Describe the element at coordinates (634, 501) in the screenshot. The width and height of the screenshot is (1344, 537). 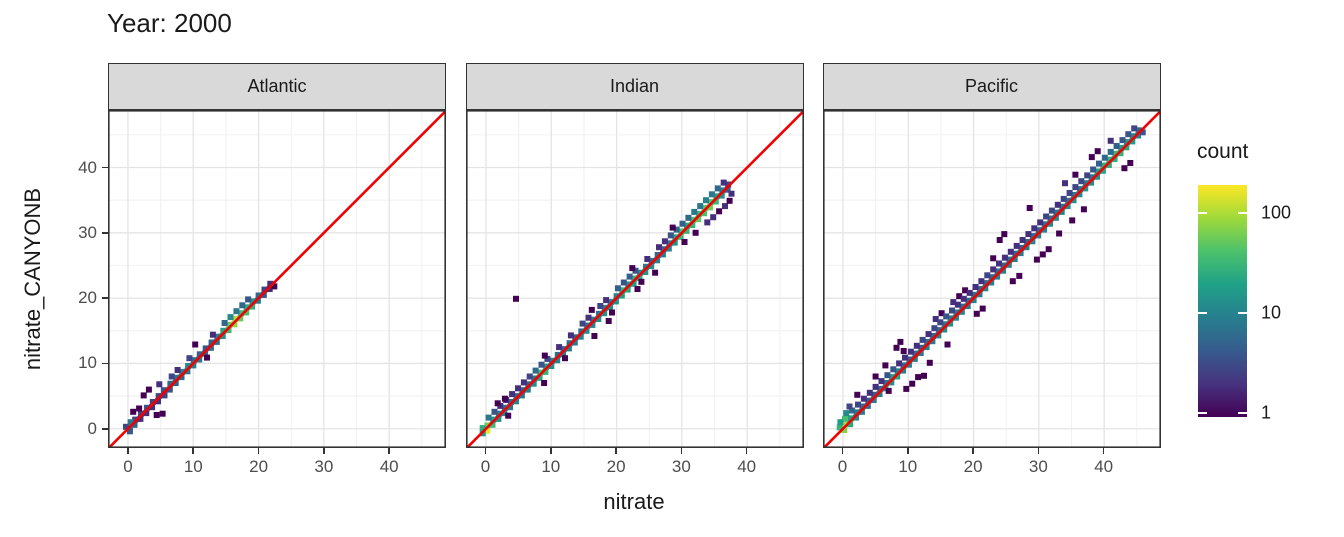
I see `x-axis-title: nitrate` at that location.